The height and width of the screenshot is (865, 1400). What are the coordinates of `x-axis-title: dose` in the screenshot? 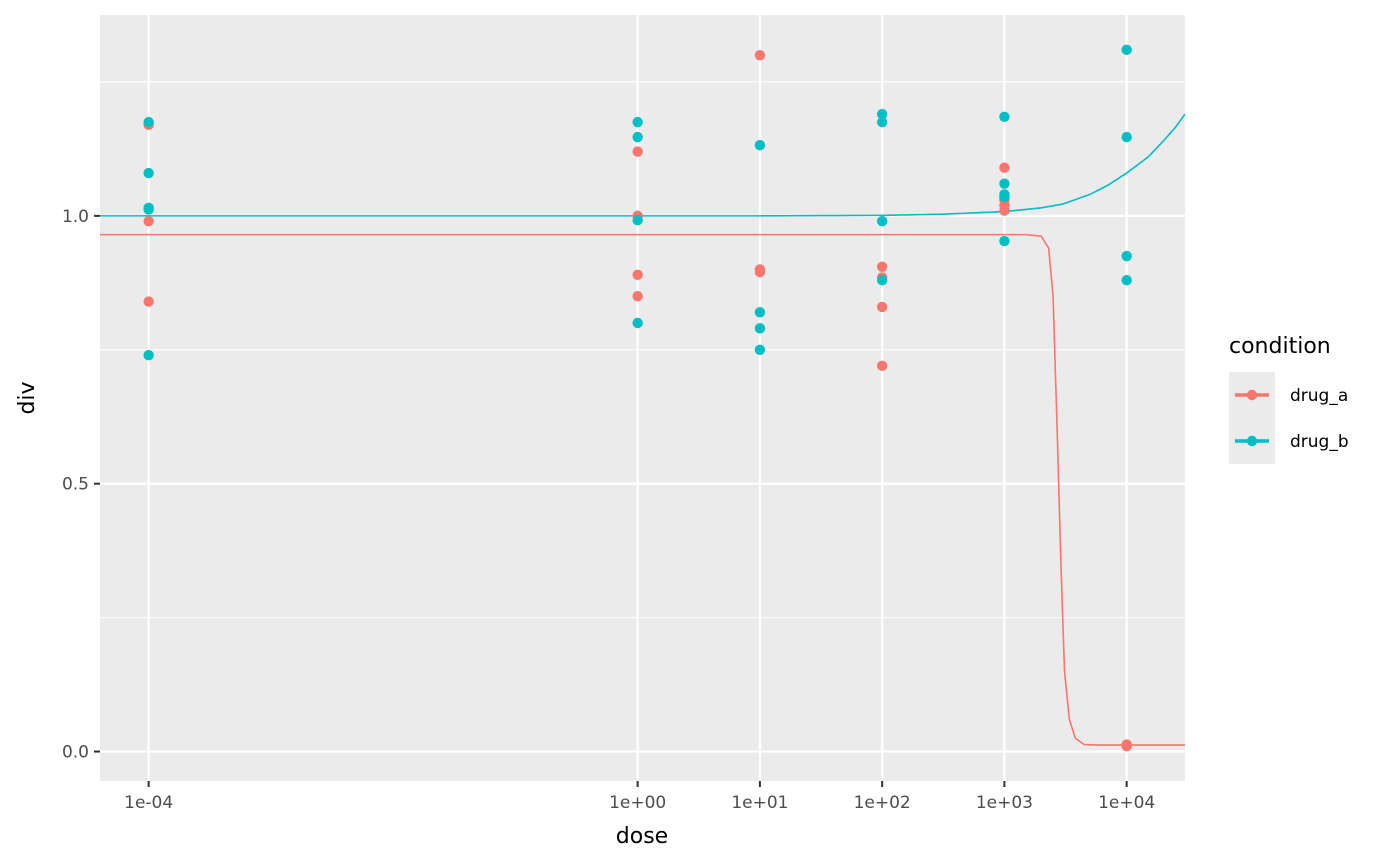 It's located at (642, 836).